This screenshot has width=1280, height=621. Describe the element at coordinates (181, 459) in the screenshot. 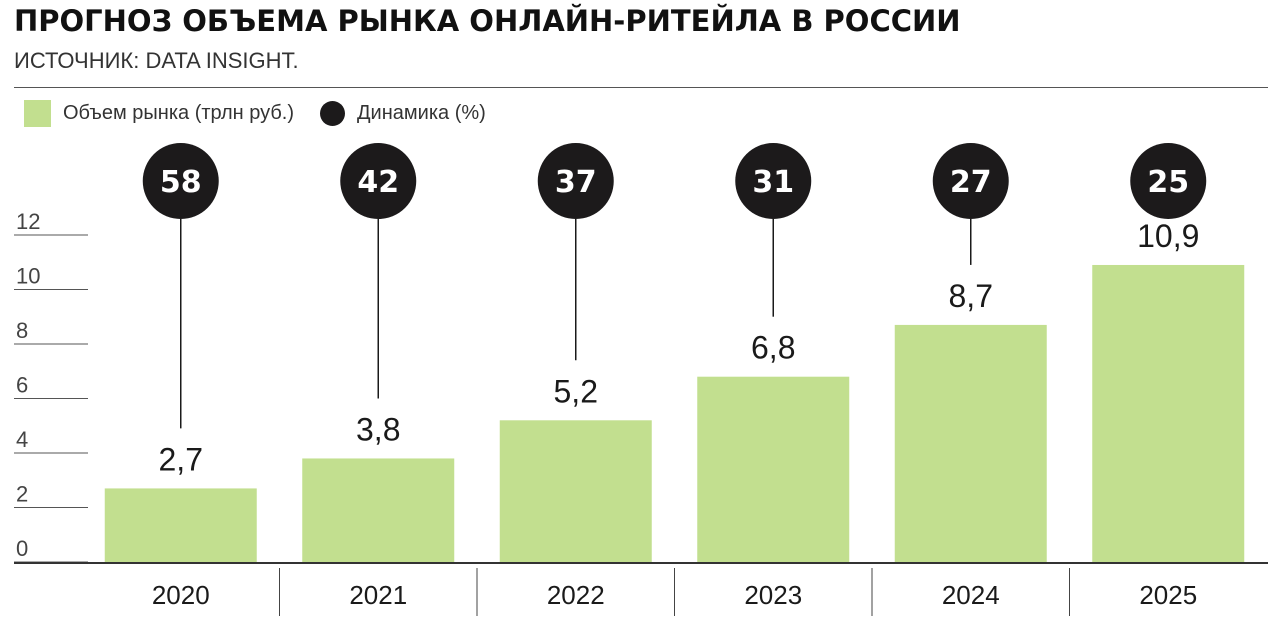

I see `bar-value-label: 2,7` at that location.